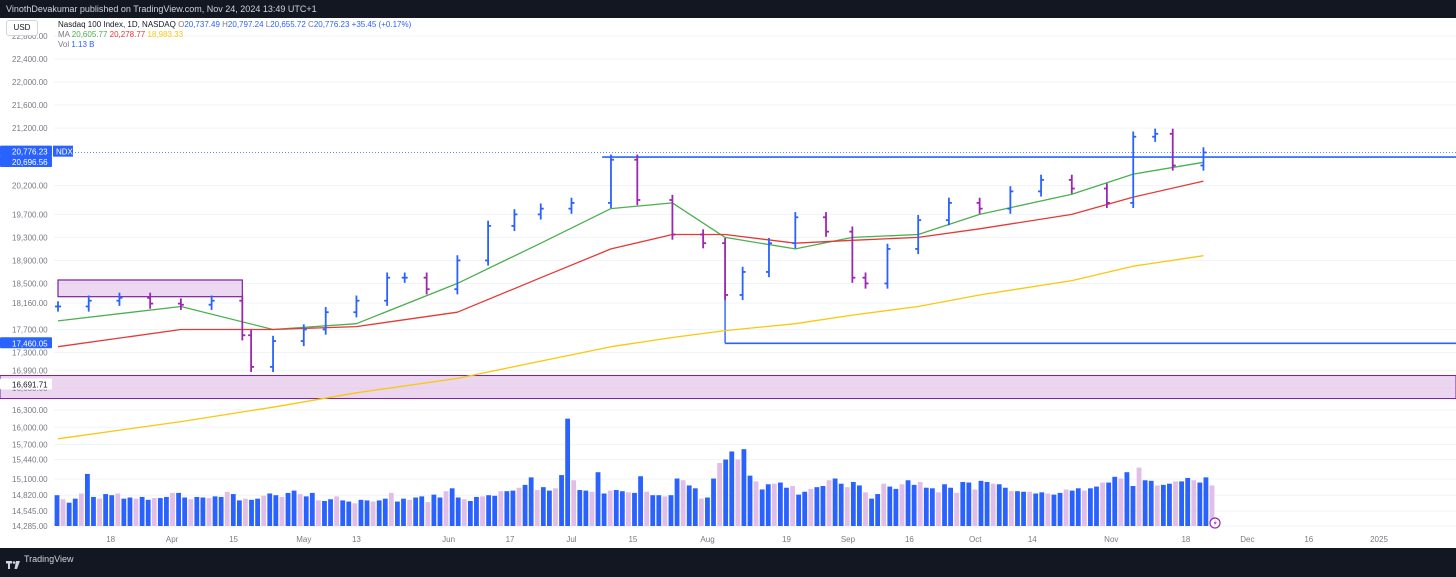  Describe the element at coordinates (1111, 539) in the screenshot. I see `time-tick-label: Nov` at that location.